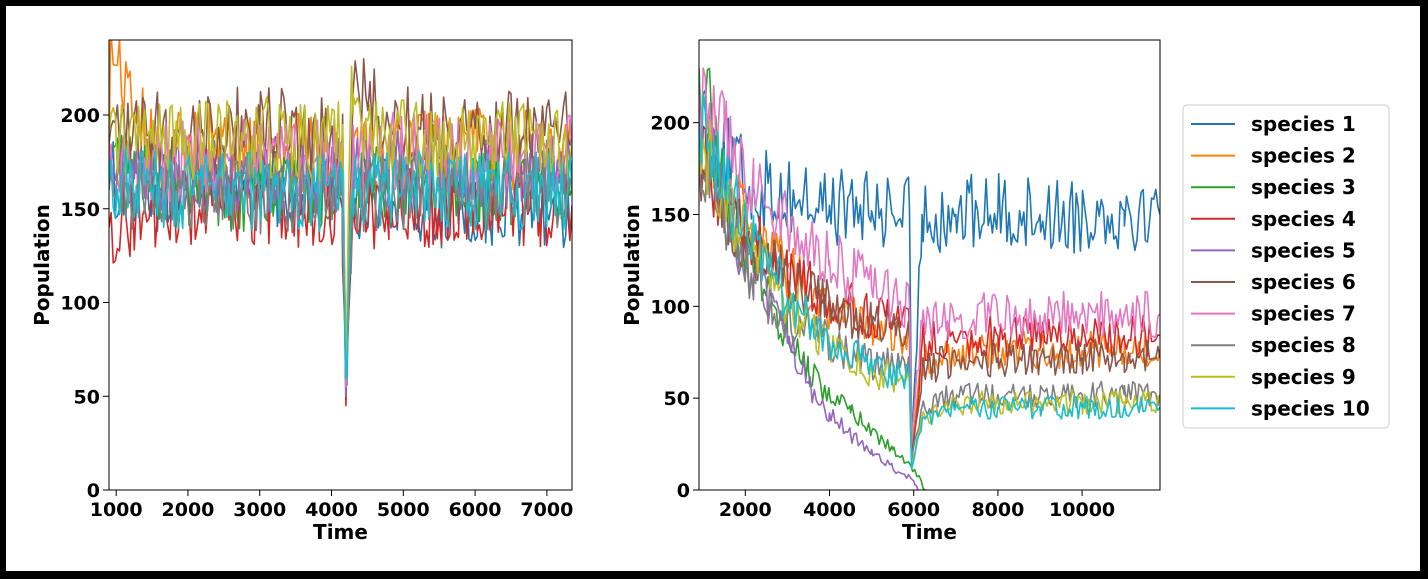 The width and height of the screenshot is (1428, 579). What do you see at coordinates (1303, 187) in the screenshot?
I see `legend-entry-3: species 3` at bounding box center [1303, 187].